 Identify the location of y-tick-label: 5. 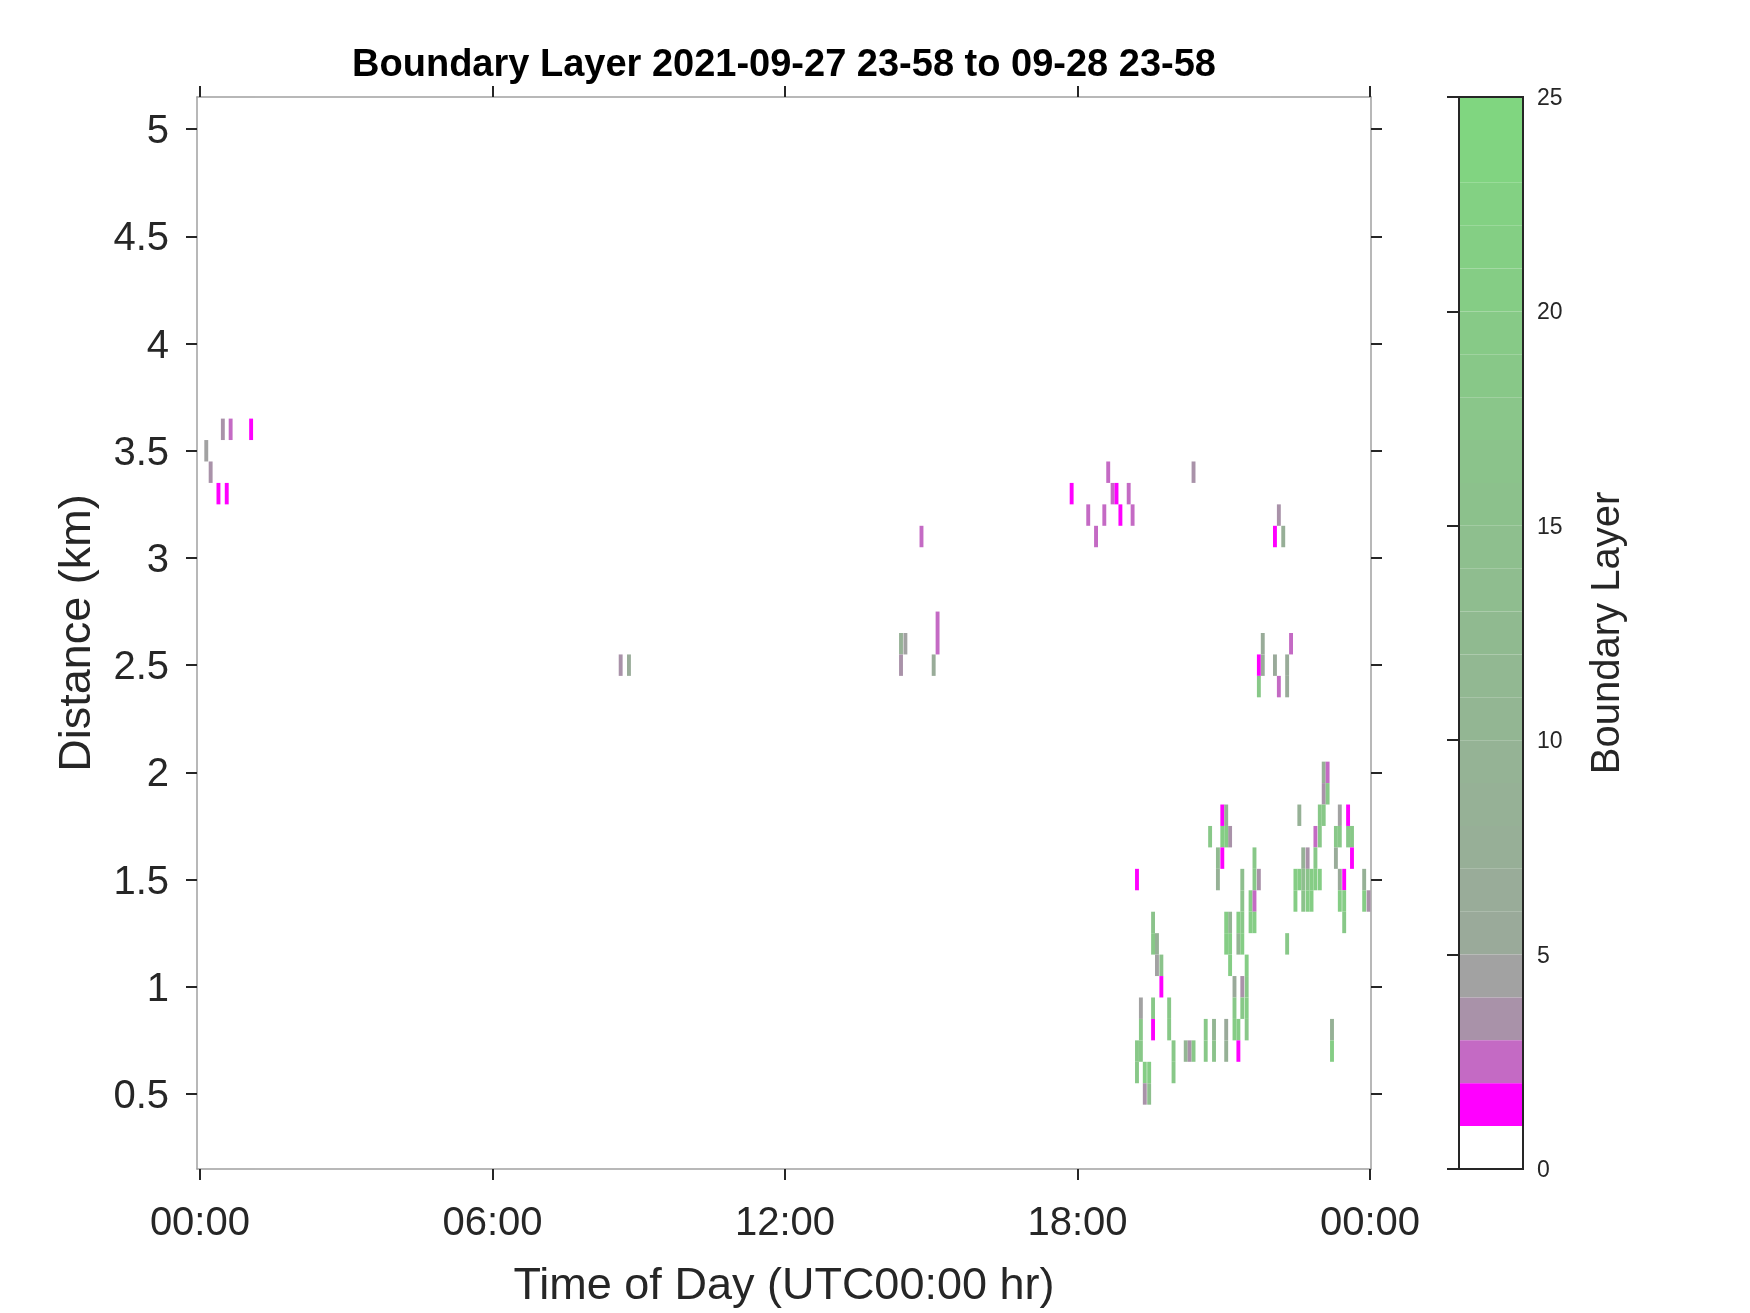
(157, 129).